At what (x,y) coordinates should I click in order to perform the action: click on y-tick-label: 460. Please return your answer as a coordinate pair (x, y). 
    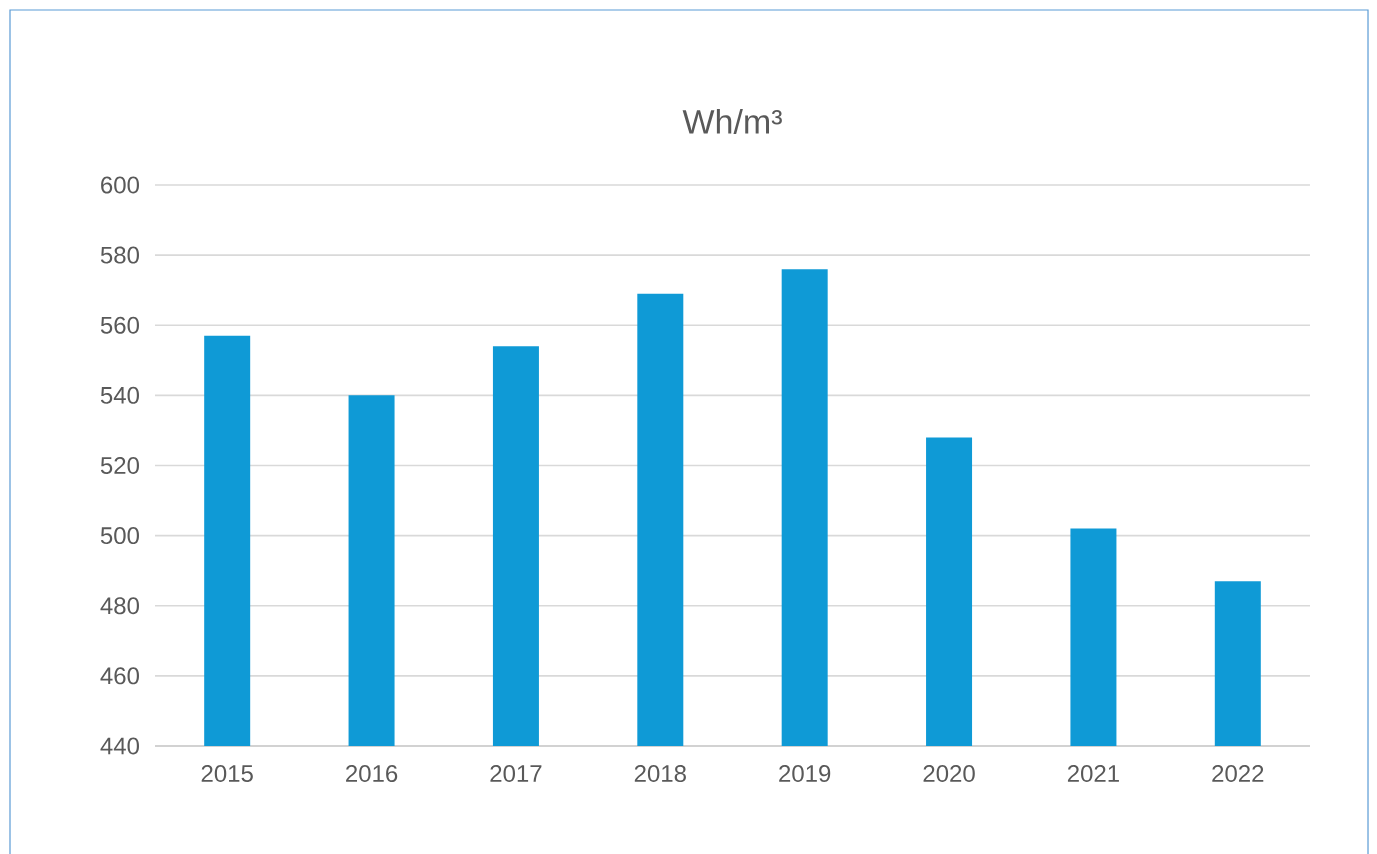
    Looking at the image, I should click on (119, 676).